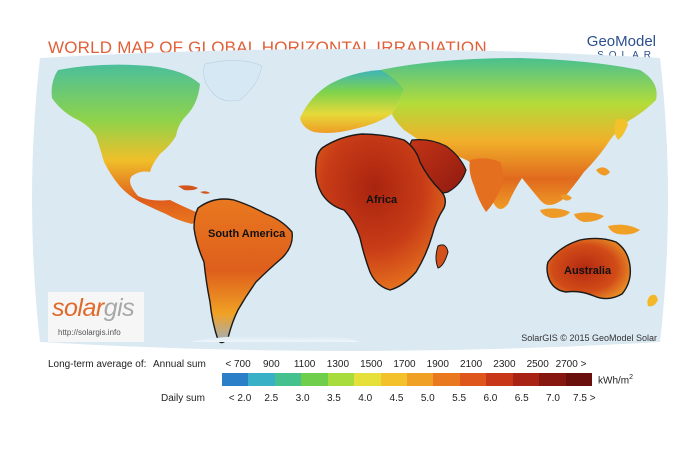 This screenshot has width=700, height=450. Describe the element at coordinates (233, 81) in the screenshot. I see `greenland-landmass` at that location.